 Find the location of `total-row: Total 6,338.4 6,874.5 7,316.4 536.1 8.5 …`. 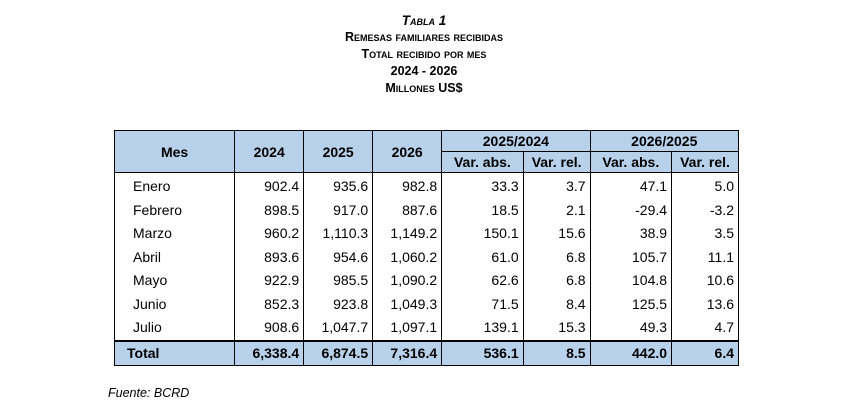

total-row: Total 6,338.4 6,874.5 7,316.4 536.1 8.5 … is located at coordinates (426, 352).